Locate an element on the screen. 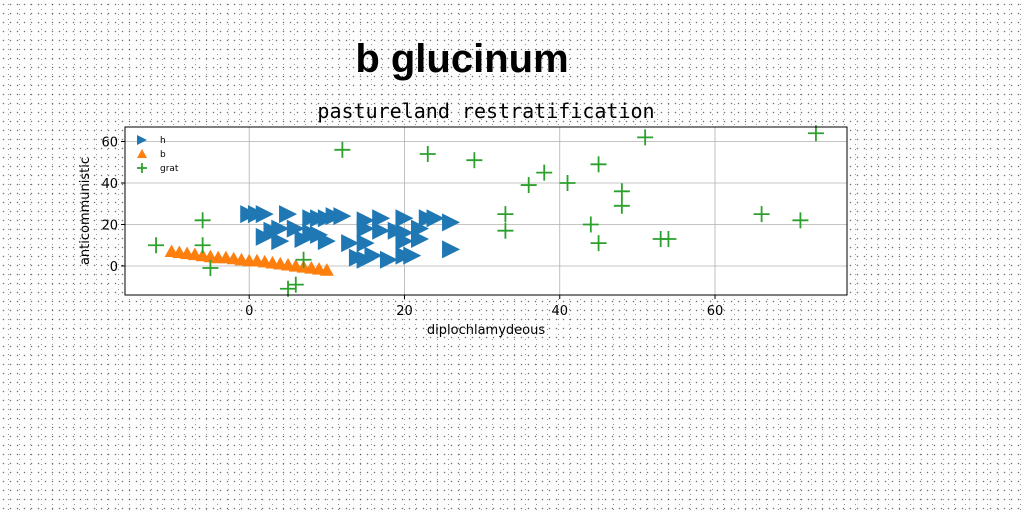 The height and width of the screenshot is (512, 1024). y-axis-label: anticommunistic is located at coordinates (85, 211).